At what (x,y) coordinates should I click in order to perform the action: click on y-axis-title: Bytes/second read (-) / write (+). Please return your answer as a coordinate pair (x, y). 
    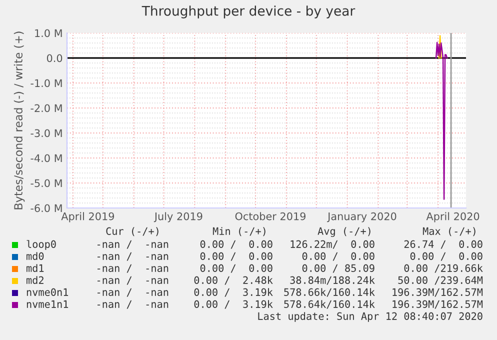
    Looking at the image, I should click on (19, 121).